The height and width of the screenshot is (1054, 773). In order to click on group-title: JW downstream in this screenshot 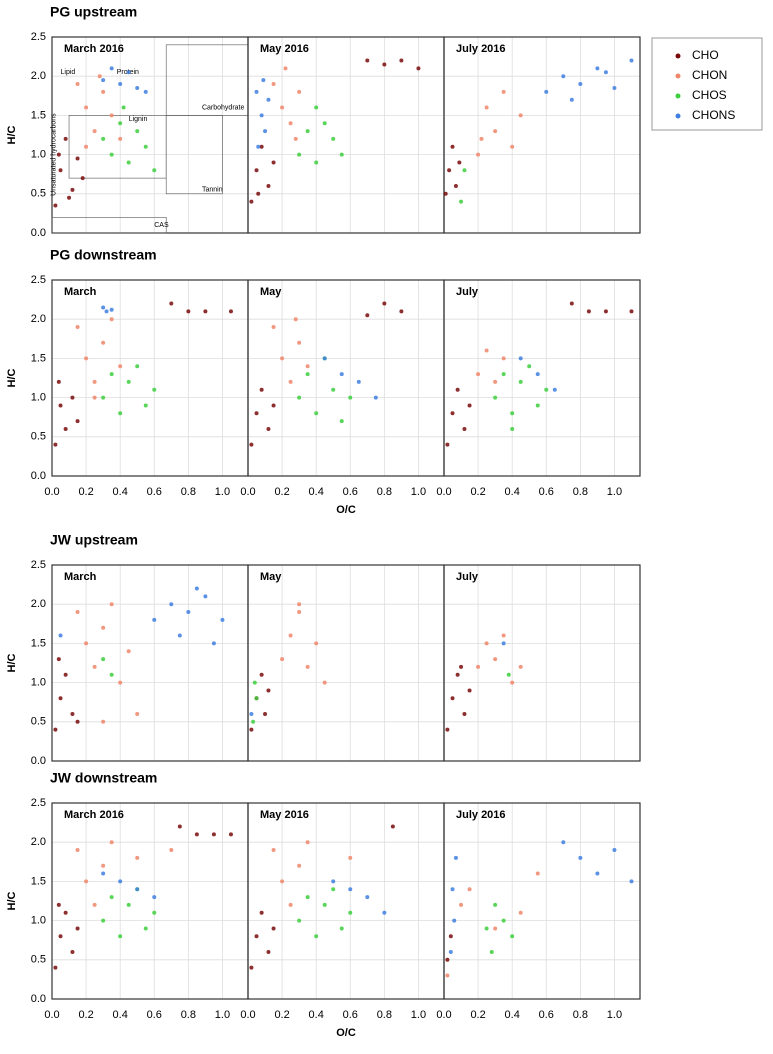, I will do `click(103, 778)`.